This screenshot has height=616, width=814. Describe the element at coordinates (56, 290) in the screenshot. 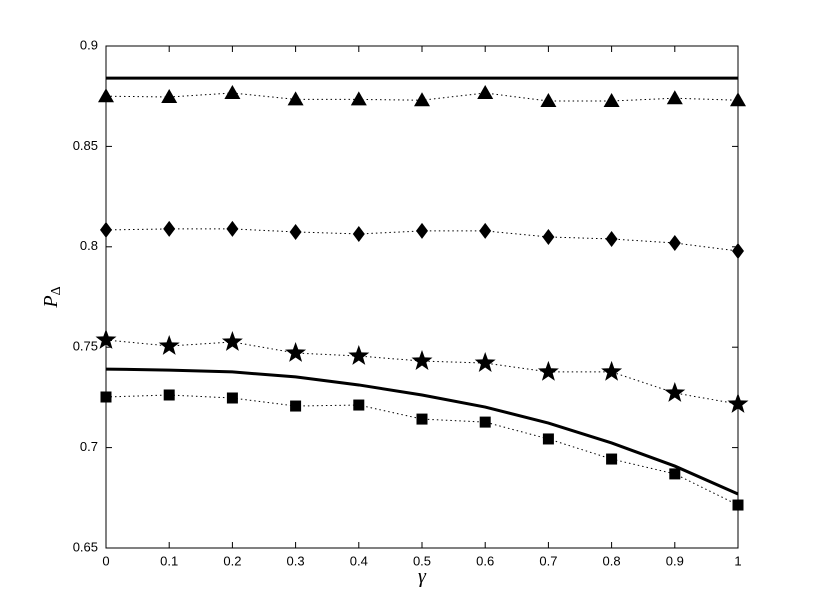

I see `y-label-sub: Δ` at that location.